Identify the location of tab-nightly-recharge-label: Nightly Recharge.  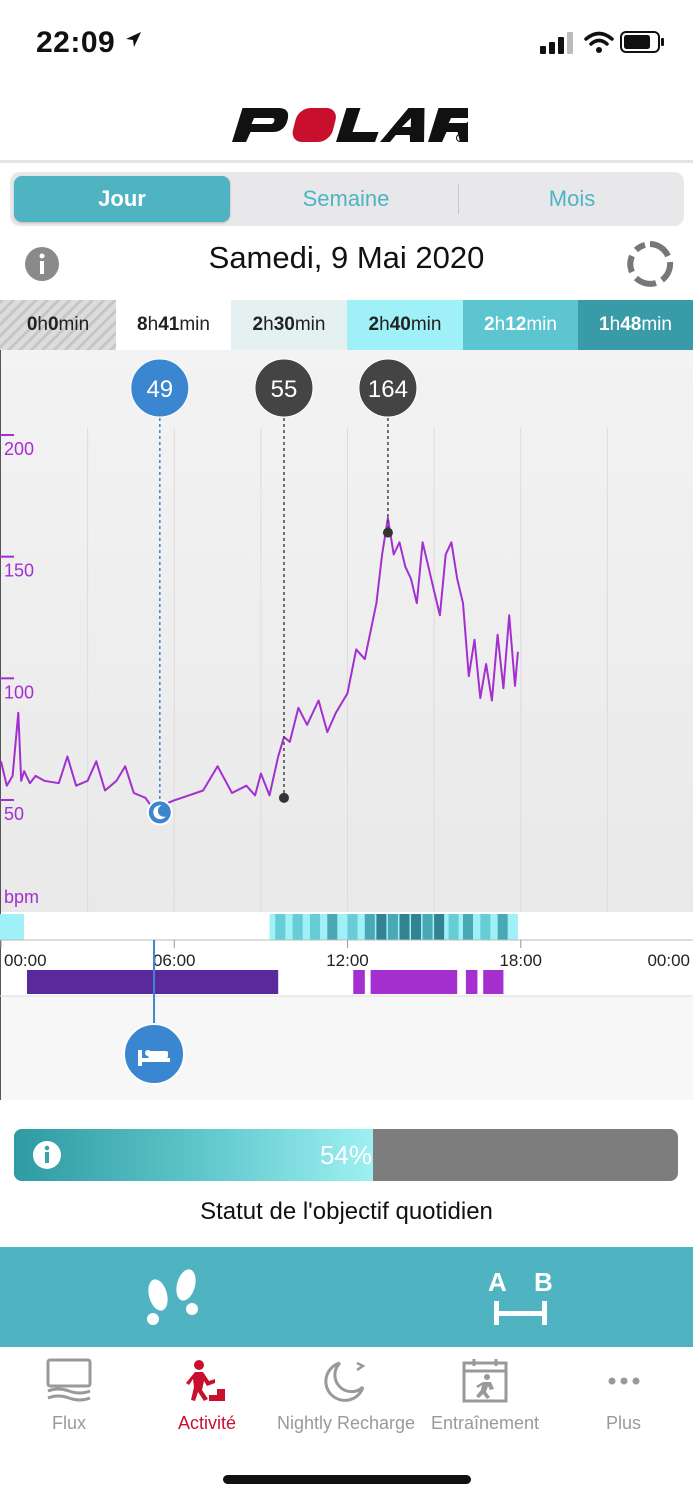
(346, 1423).